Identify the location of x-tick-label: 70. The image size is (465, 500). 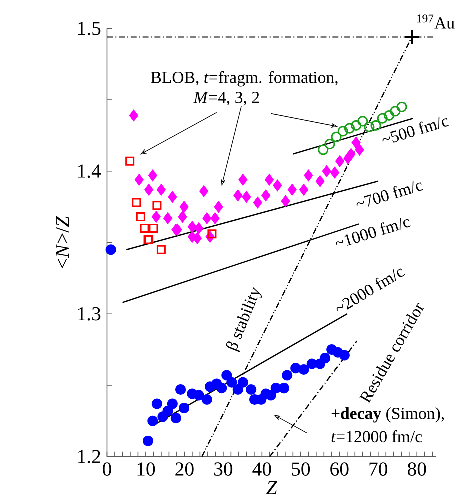
(379, 469).